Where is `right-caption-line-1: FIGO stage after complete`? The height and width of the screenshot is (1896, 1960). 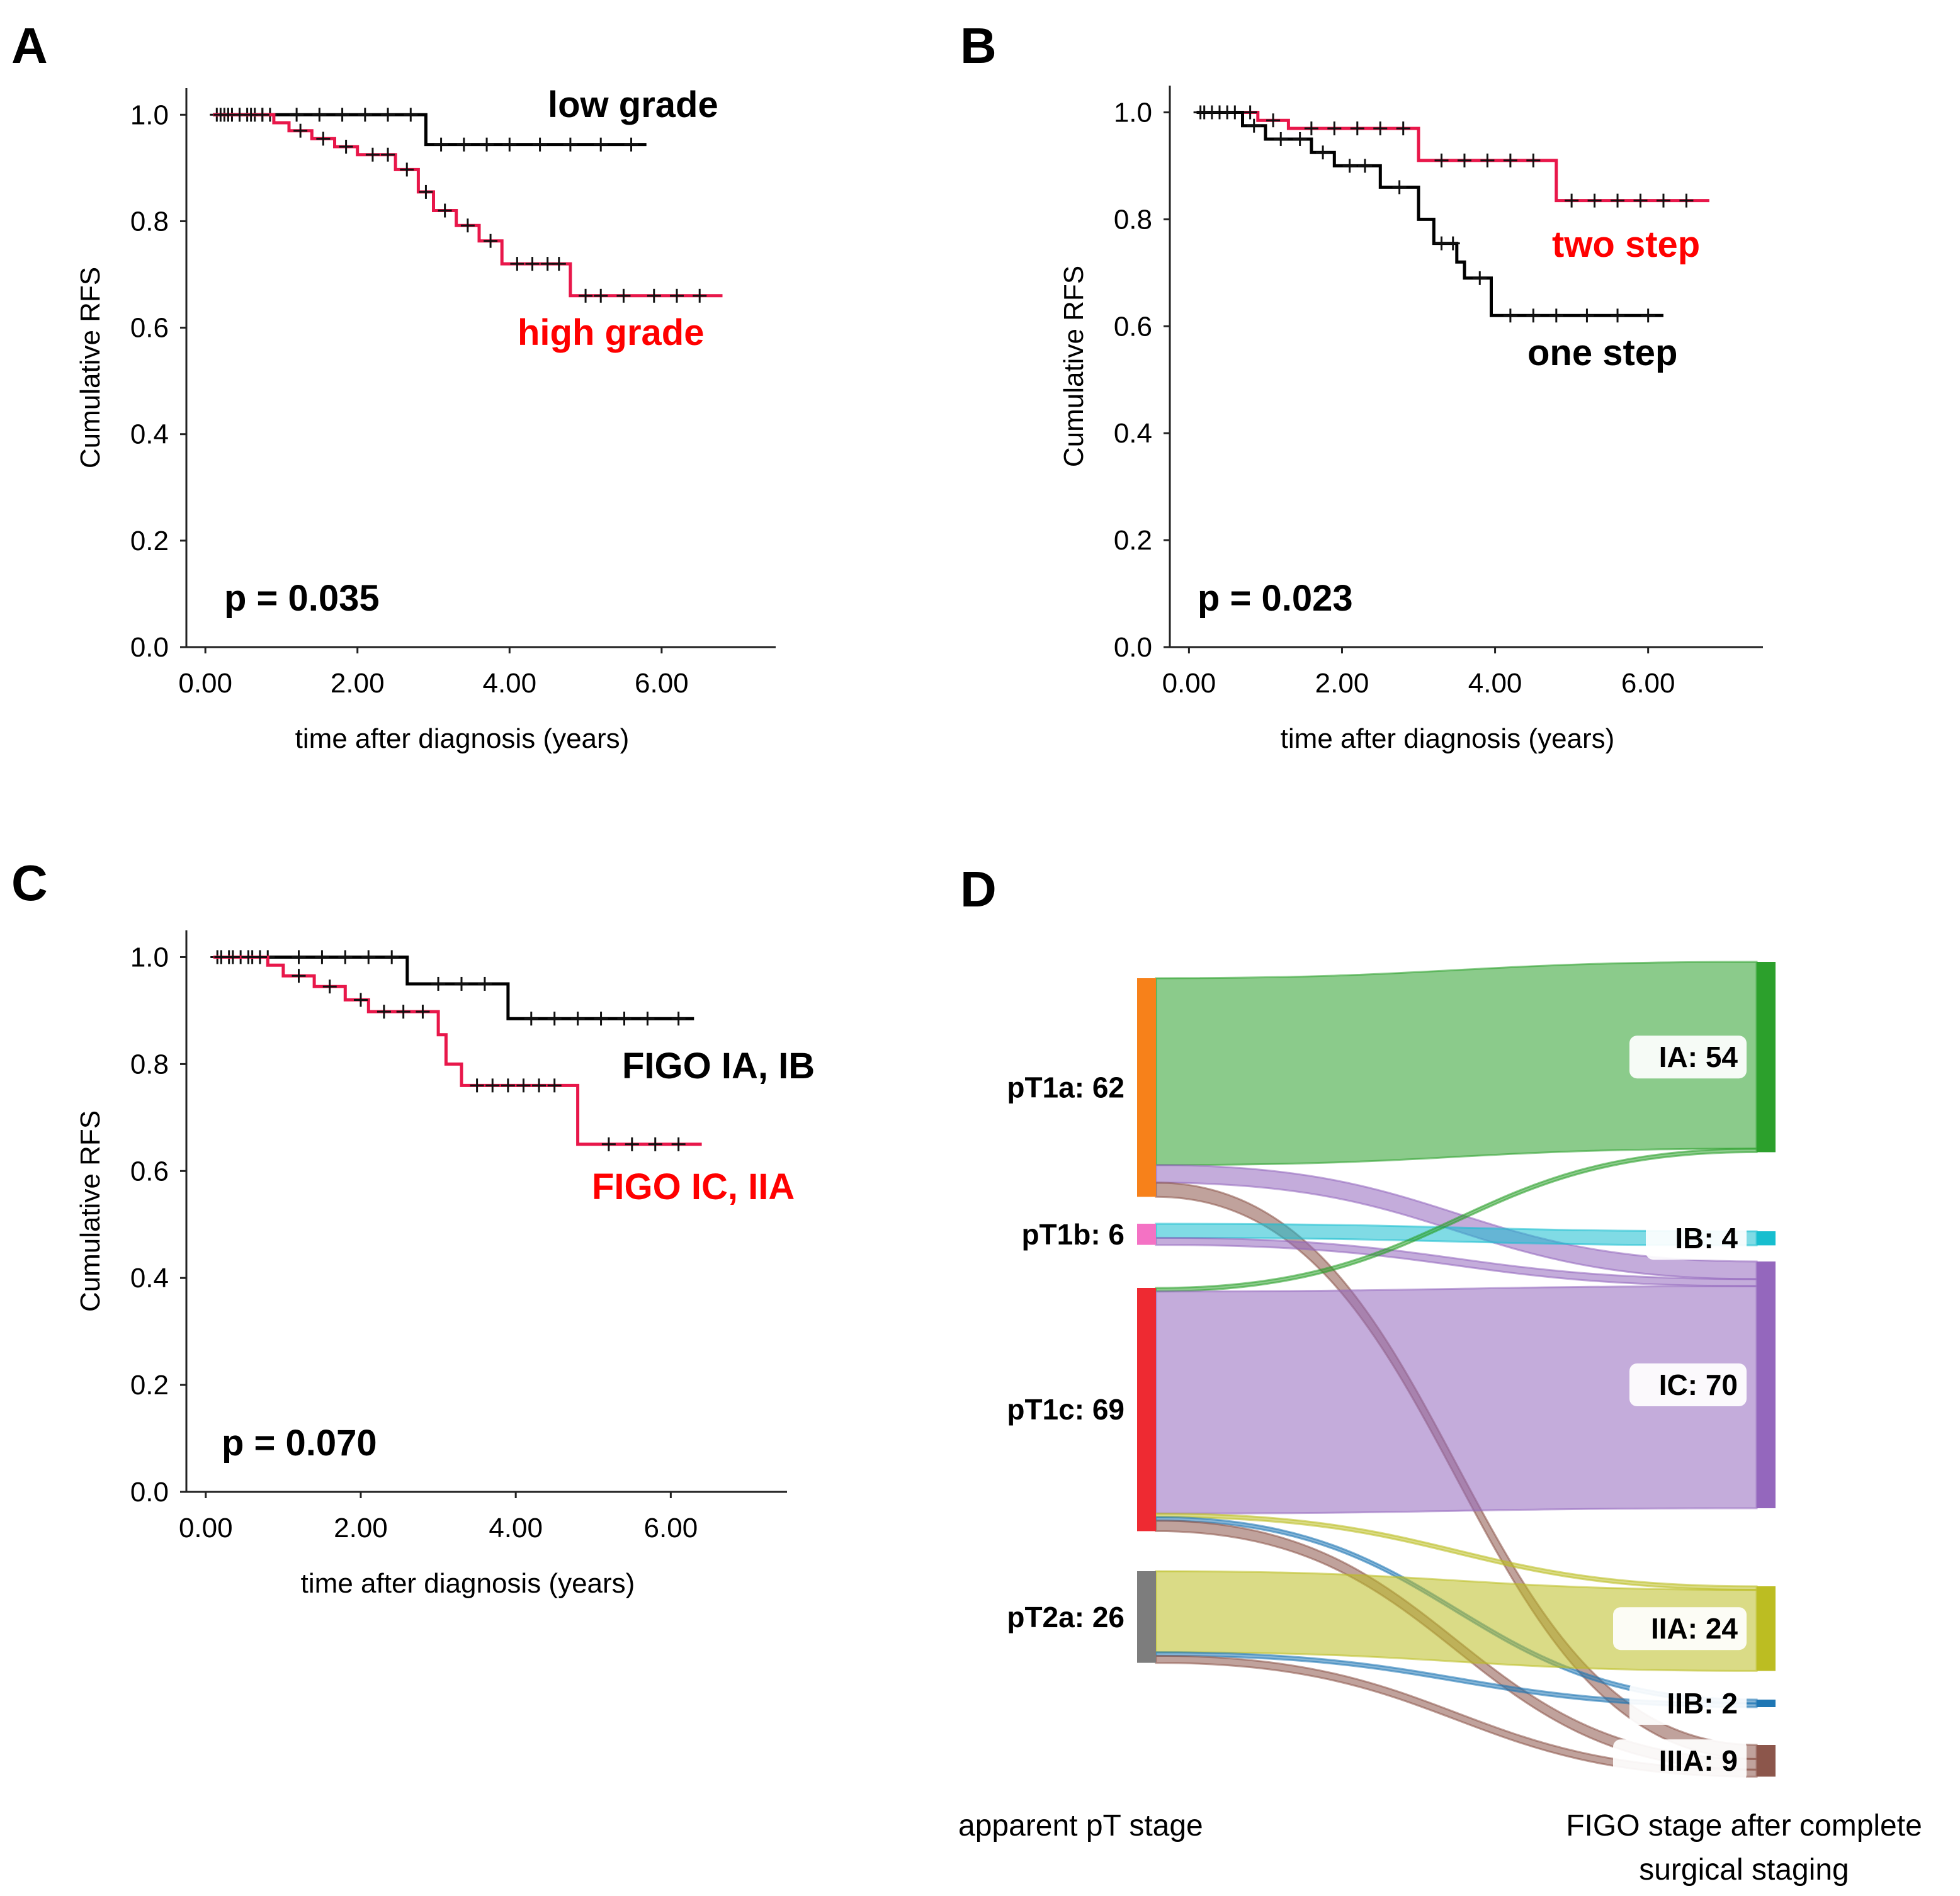
right-caption-line-1: FIGO stage after complete is located at coordinates (1744, 1825).